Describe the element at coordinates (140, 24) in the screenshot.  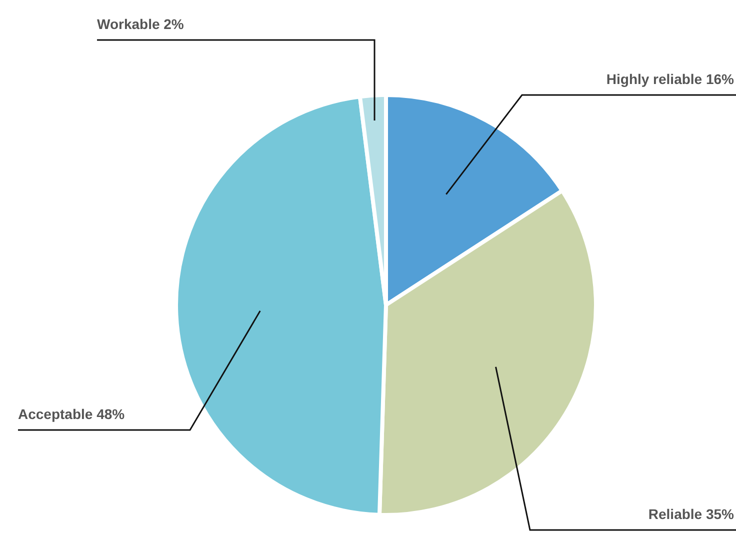
I see `slice-label: Workable 2%` at that location.